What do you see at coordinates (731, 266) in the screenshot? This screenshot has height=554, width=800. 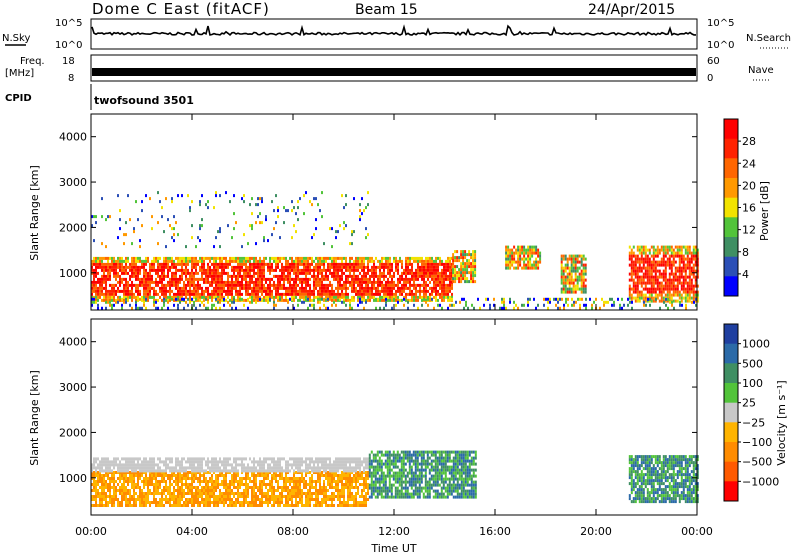 I see `power-colorbar-swatch` at bounding box center [731, 266].